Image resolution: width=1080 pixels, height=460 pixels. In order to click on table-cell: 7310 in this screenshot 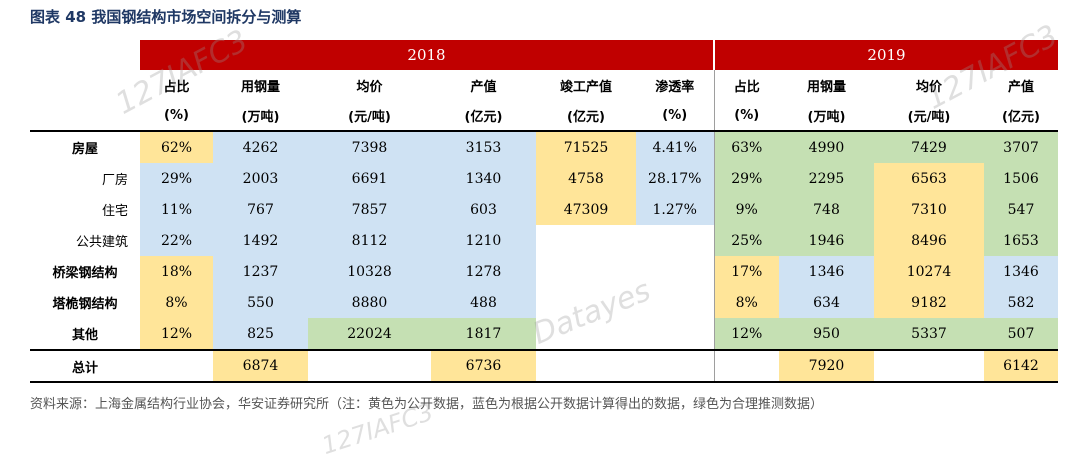, I will do `click(929, 209)`.